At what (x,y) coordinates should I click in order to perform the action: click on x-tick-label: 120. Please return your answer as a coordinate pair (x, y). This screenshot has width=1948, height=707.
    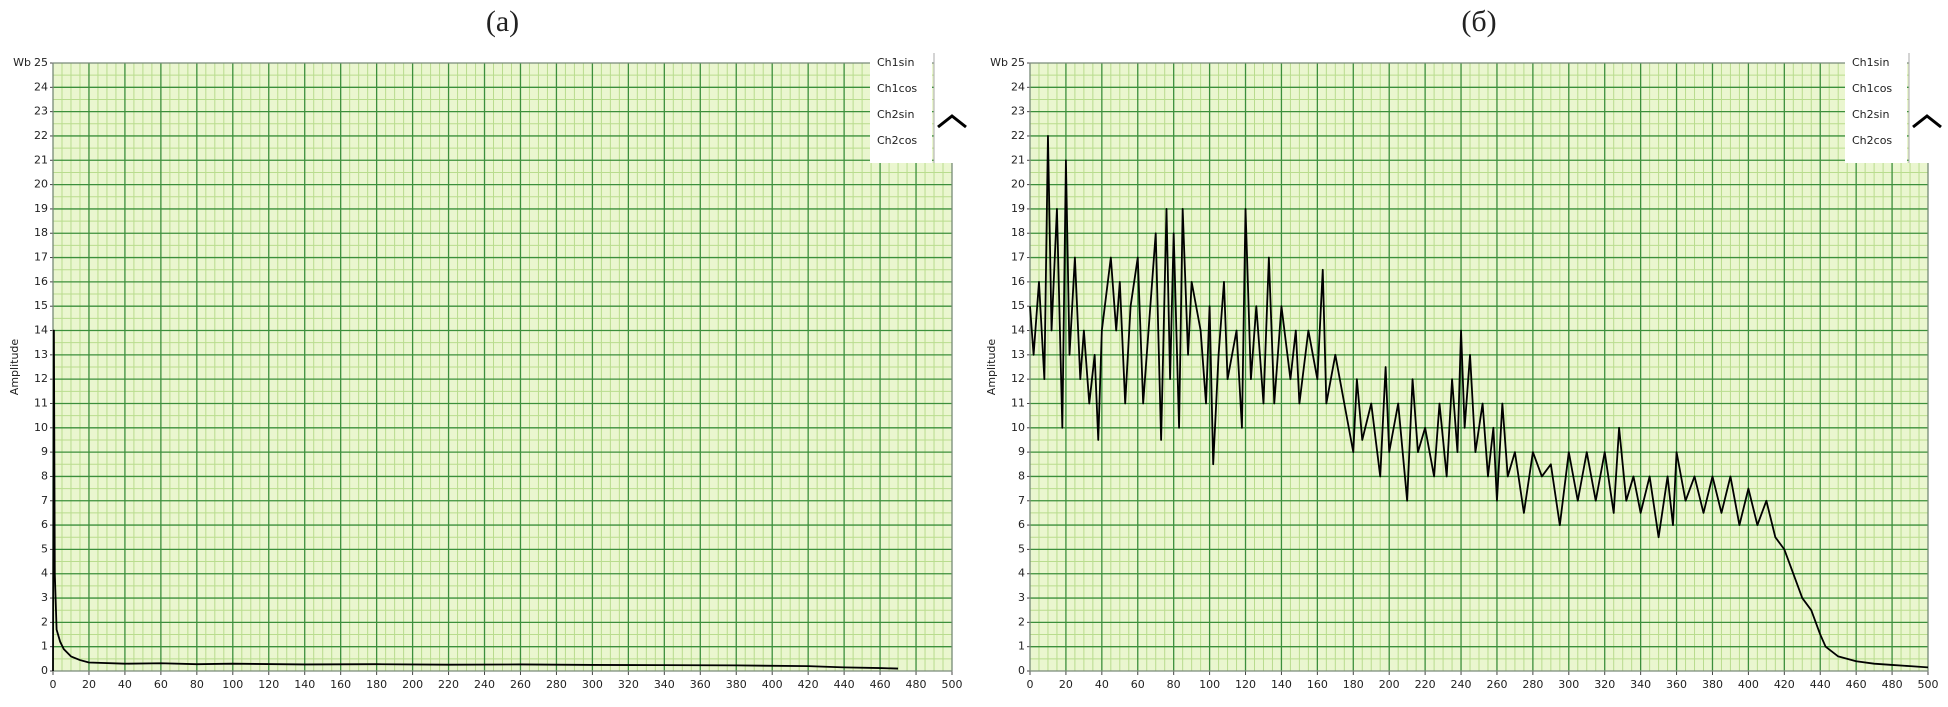
    Looking at the image, I should click on (268, 684).